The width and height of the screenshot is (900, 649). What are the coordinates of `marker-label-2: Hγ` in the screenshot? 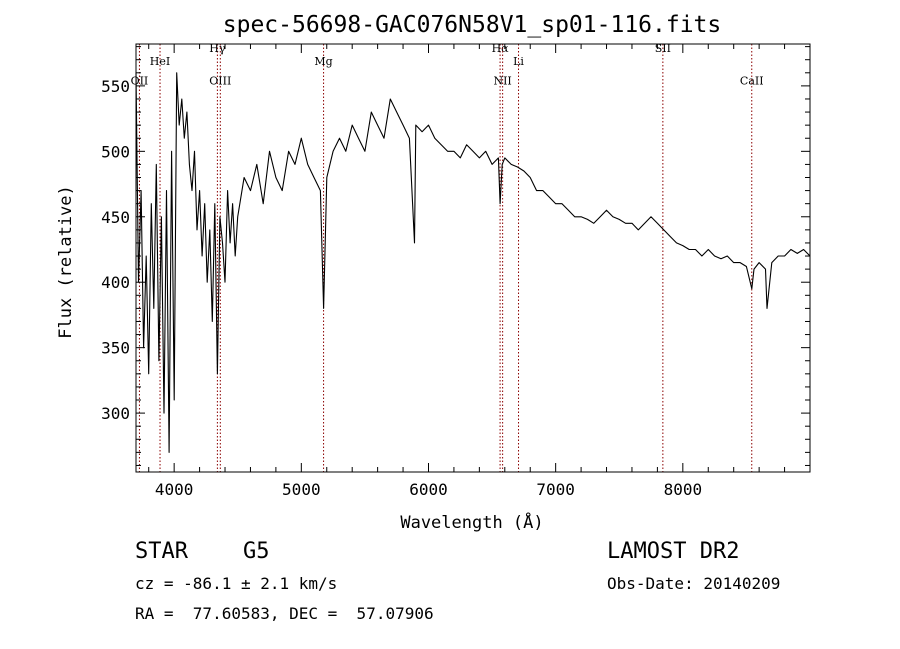 It's located at (217, 48).